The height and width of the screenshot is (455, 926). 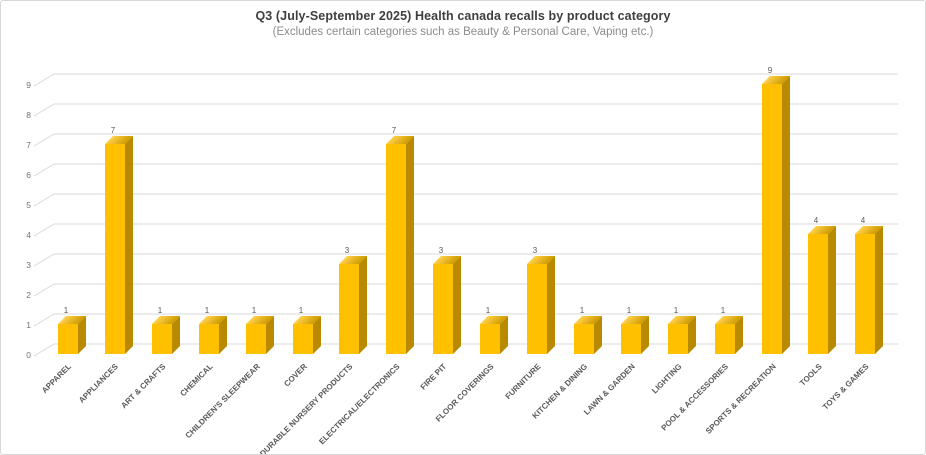 What do you see at coordinates (28, 325) in the screenshot?
I see `y-axis-tick-label: 1` at bounding box center [28, 325].